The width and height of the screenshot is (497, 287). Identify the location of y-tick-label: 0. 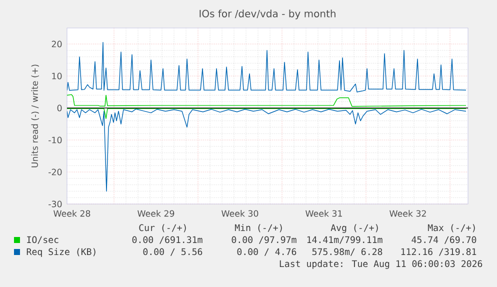
(59, 108).